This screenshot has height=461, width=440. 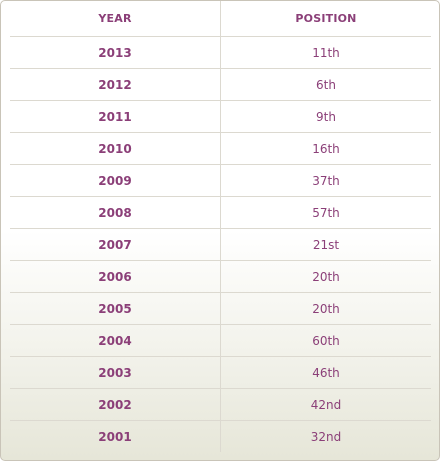 I want to click on table-row: 2013 11th, so click(x=220, y=52).